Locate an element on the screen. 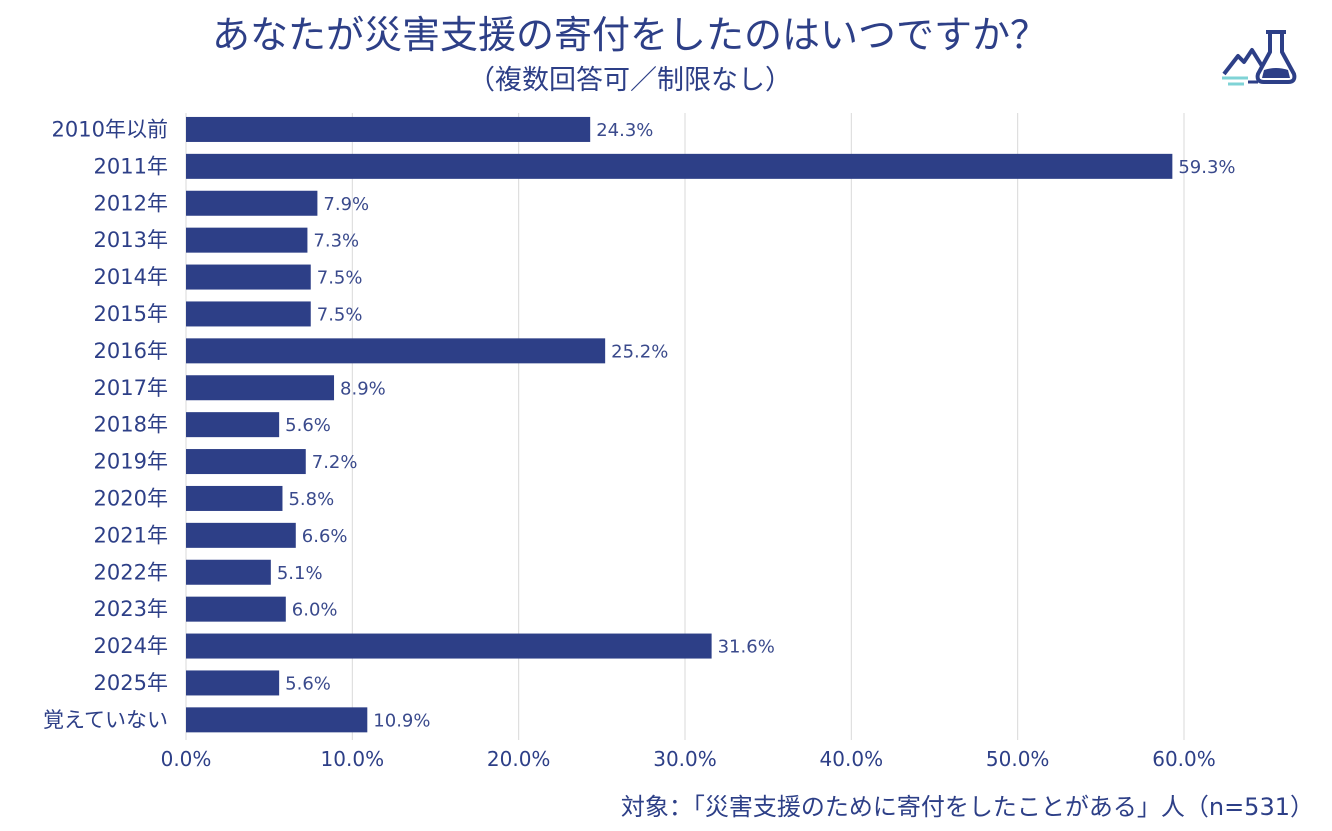 The width and height of the screenshot is (1332, 831). category-label: 2021年 is located at coordinates (131, 535).